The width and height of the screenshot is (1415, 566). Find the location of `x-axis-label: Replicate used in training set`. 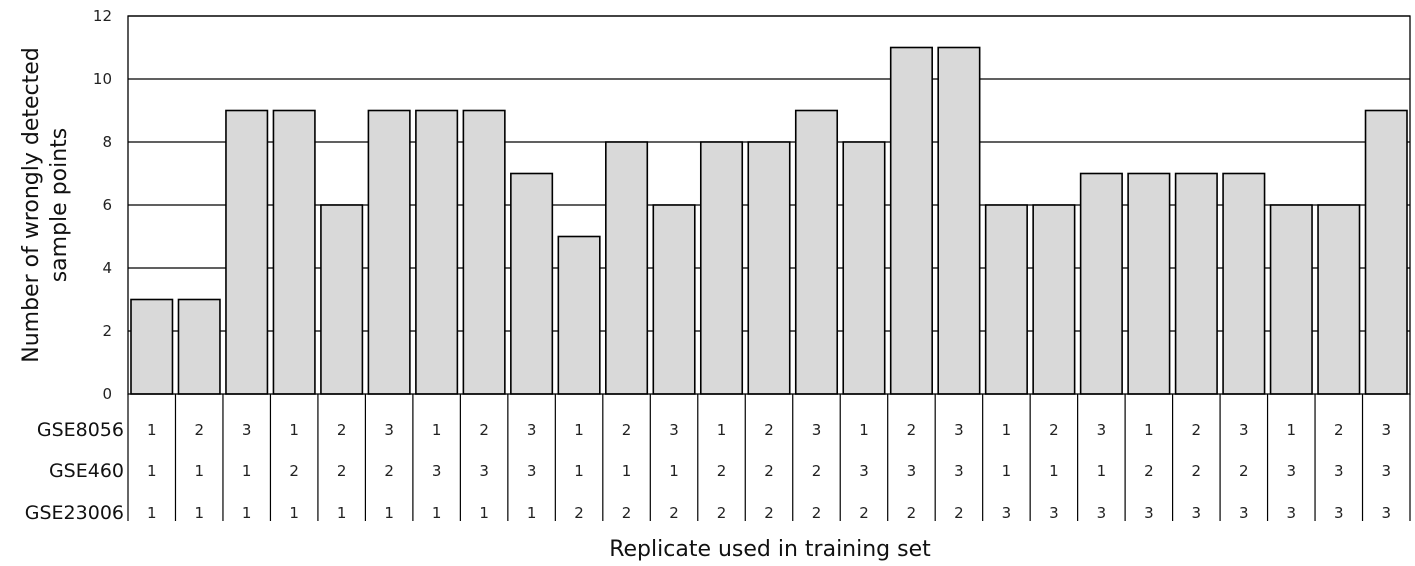

x-axis-label: Replicate used in training set is located at coordinates (770, 549).